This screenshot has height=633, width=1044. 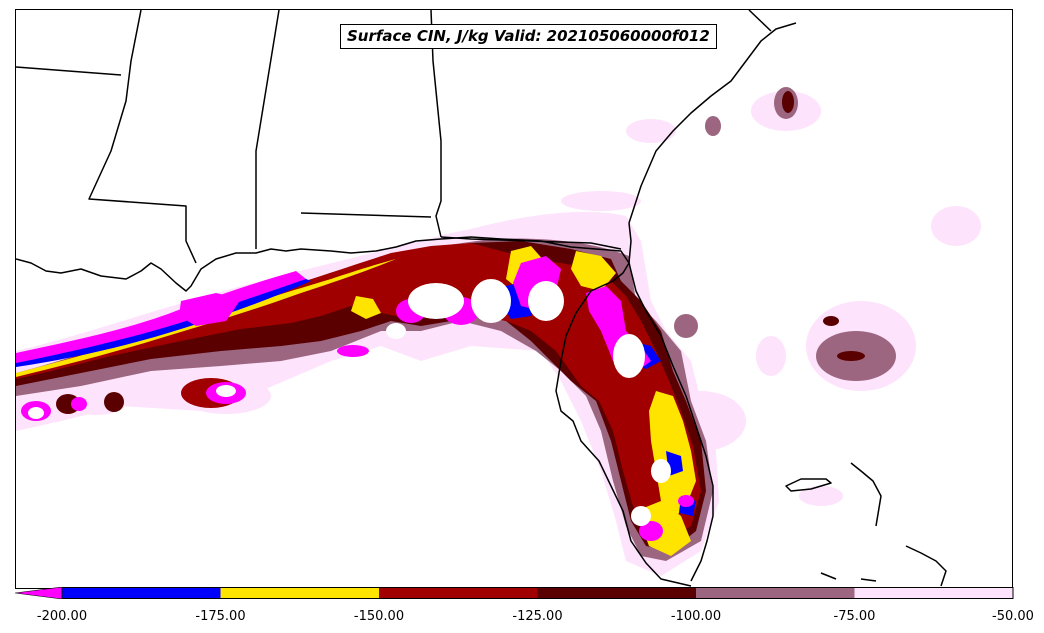 I want to click on la-ms-border, so click(x=142, y=137).